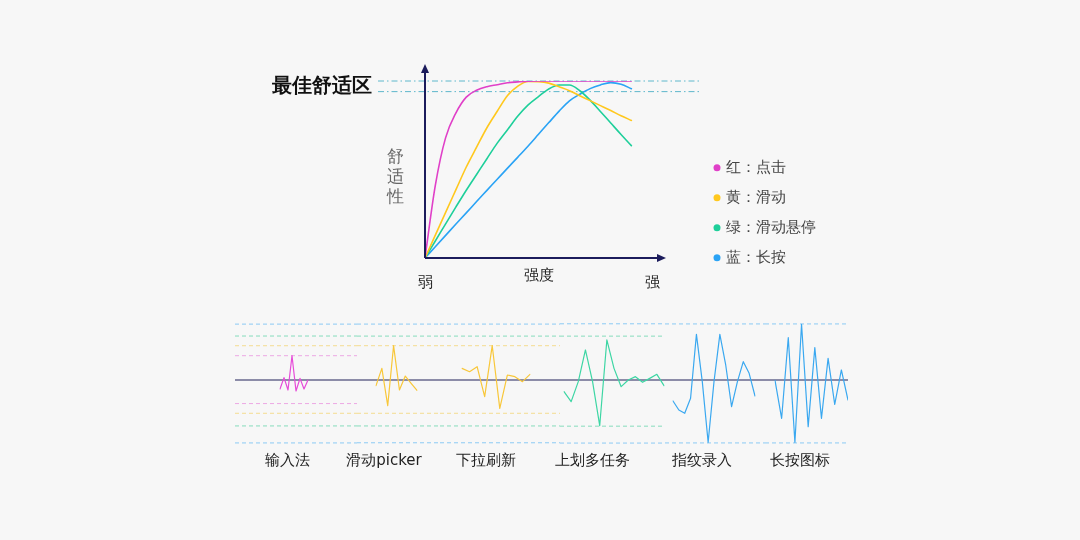 The image size is (1080, 540). I want to click on legend-label: 红：点击, so click(756, 166).